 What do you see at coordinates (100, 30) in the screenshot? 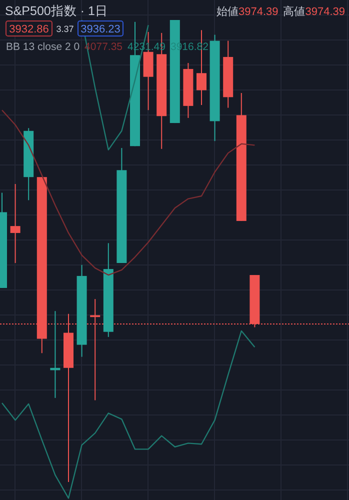
I see `annotation: 3936.23` at bounding box center [100, 30].